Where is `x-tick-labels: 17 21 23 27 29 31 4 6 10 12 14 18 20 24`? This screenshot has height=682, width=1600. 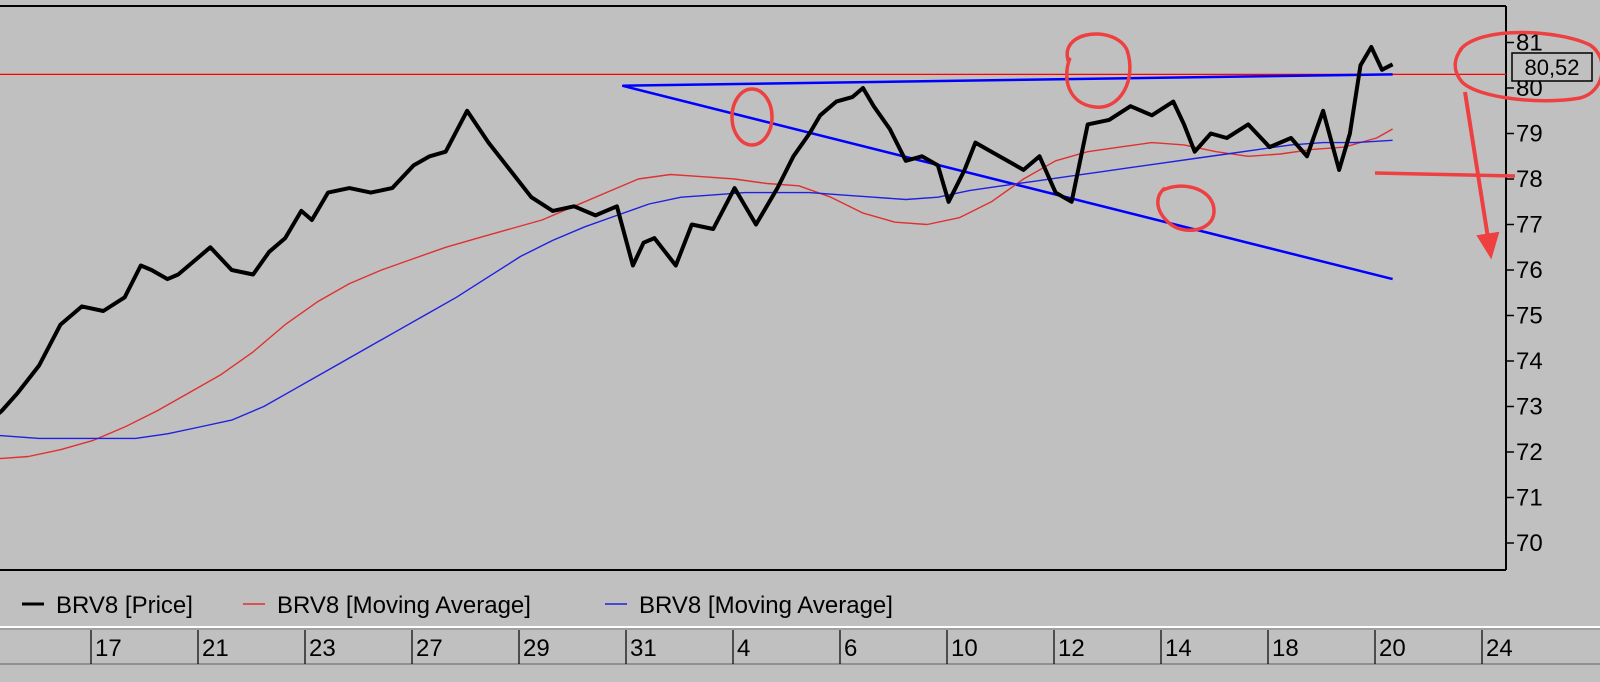
x-tick-labels: 17 21 23 27 29 31 4 6 10 12 14 18 20 24 is located at coordinates (801, 647).